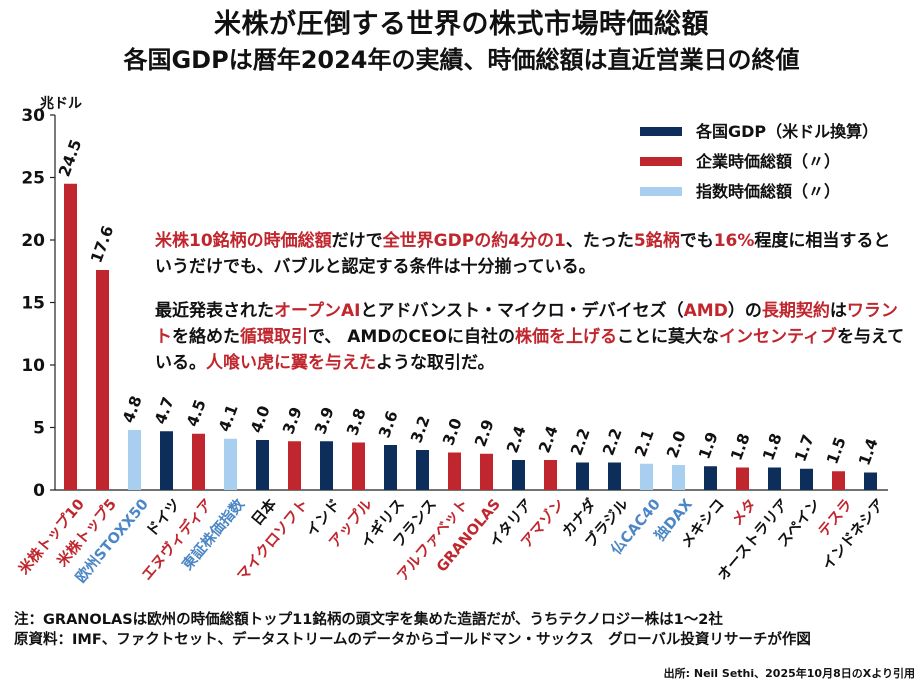  I want to click on category-label: 日本, so click(263, 512).